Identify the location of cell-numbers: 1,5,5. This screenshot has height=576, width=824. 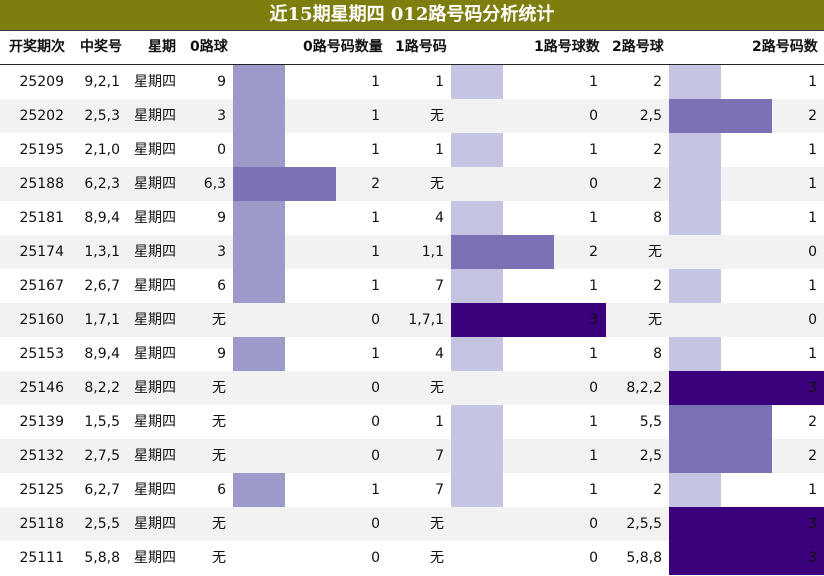
(102, 422).